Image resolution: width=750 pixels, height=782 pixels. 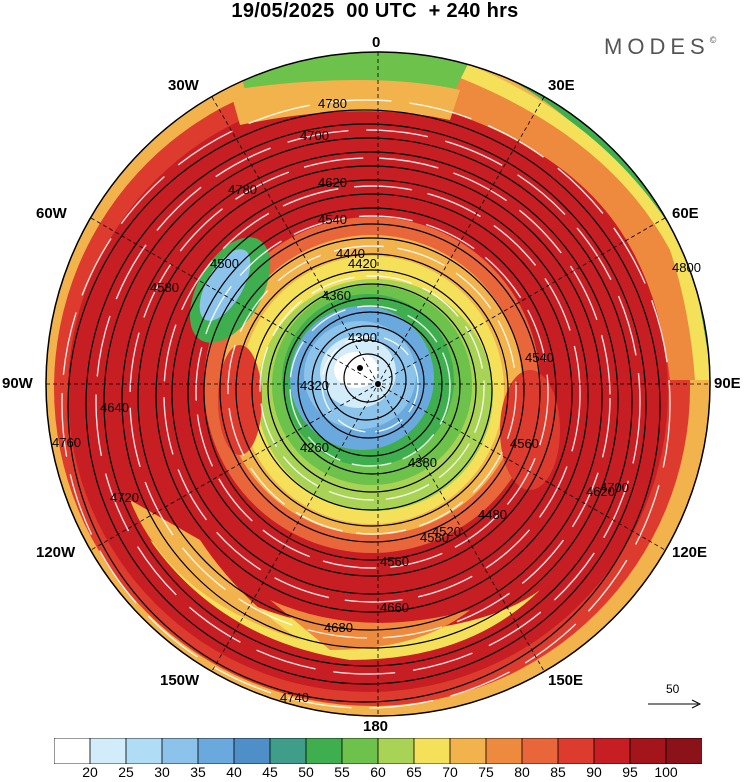 What do you see at coordinates (522, 772) in the screenshot?
I see `colorbar-tick-label: 80` at bounding box center [522, 772].